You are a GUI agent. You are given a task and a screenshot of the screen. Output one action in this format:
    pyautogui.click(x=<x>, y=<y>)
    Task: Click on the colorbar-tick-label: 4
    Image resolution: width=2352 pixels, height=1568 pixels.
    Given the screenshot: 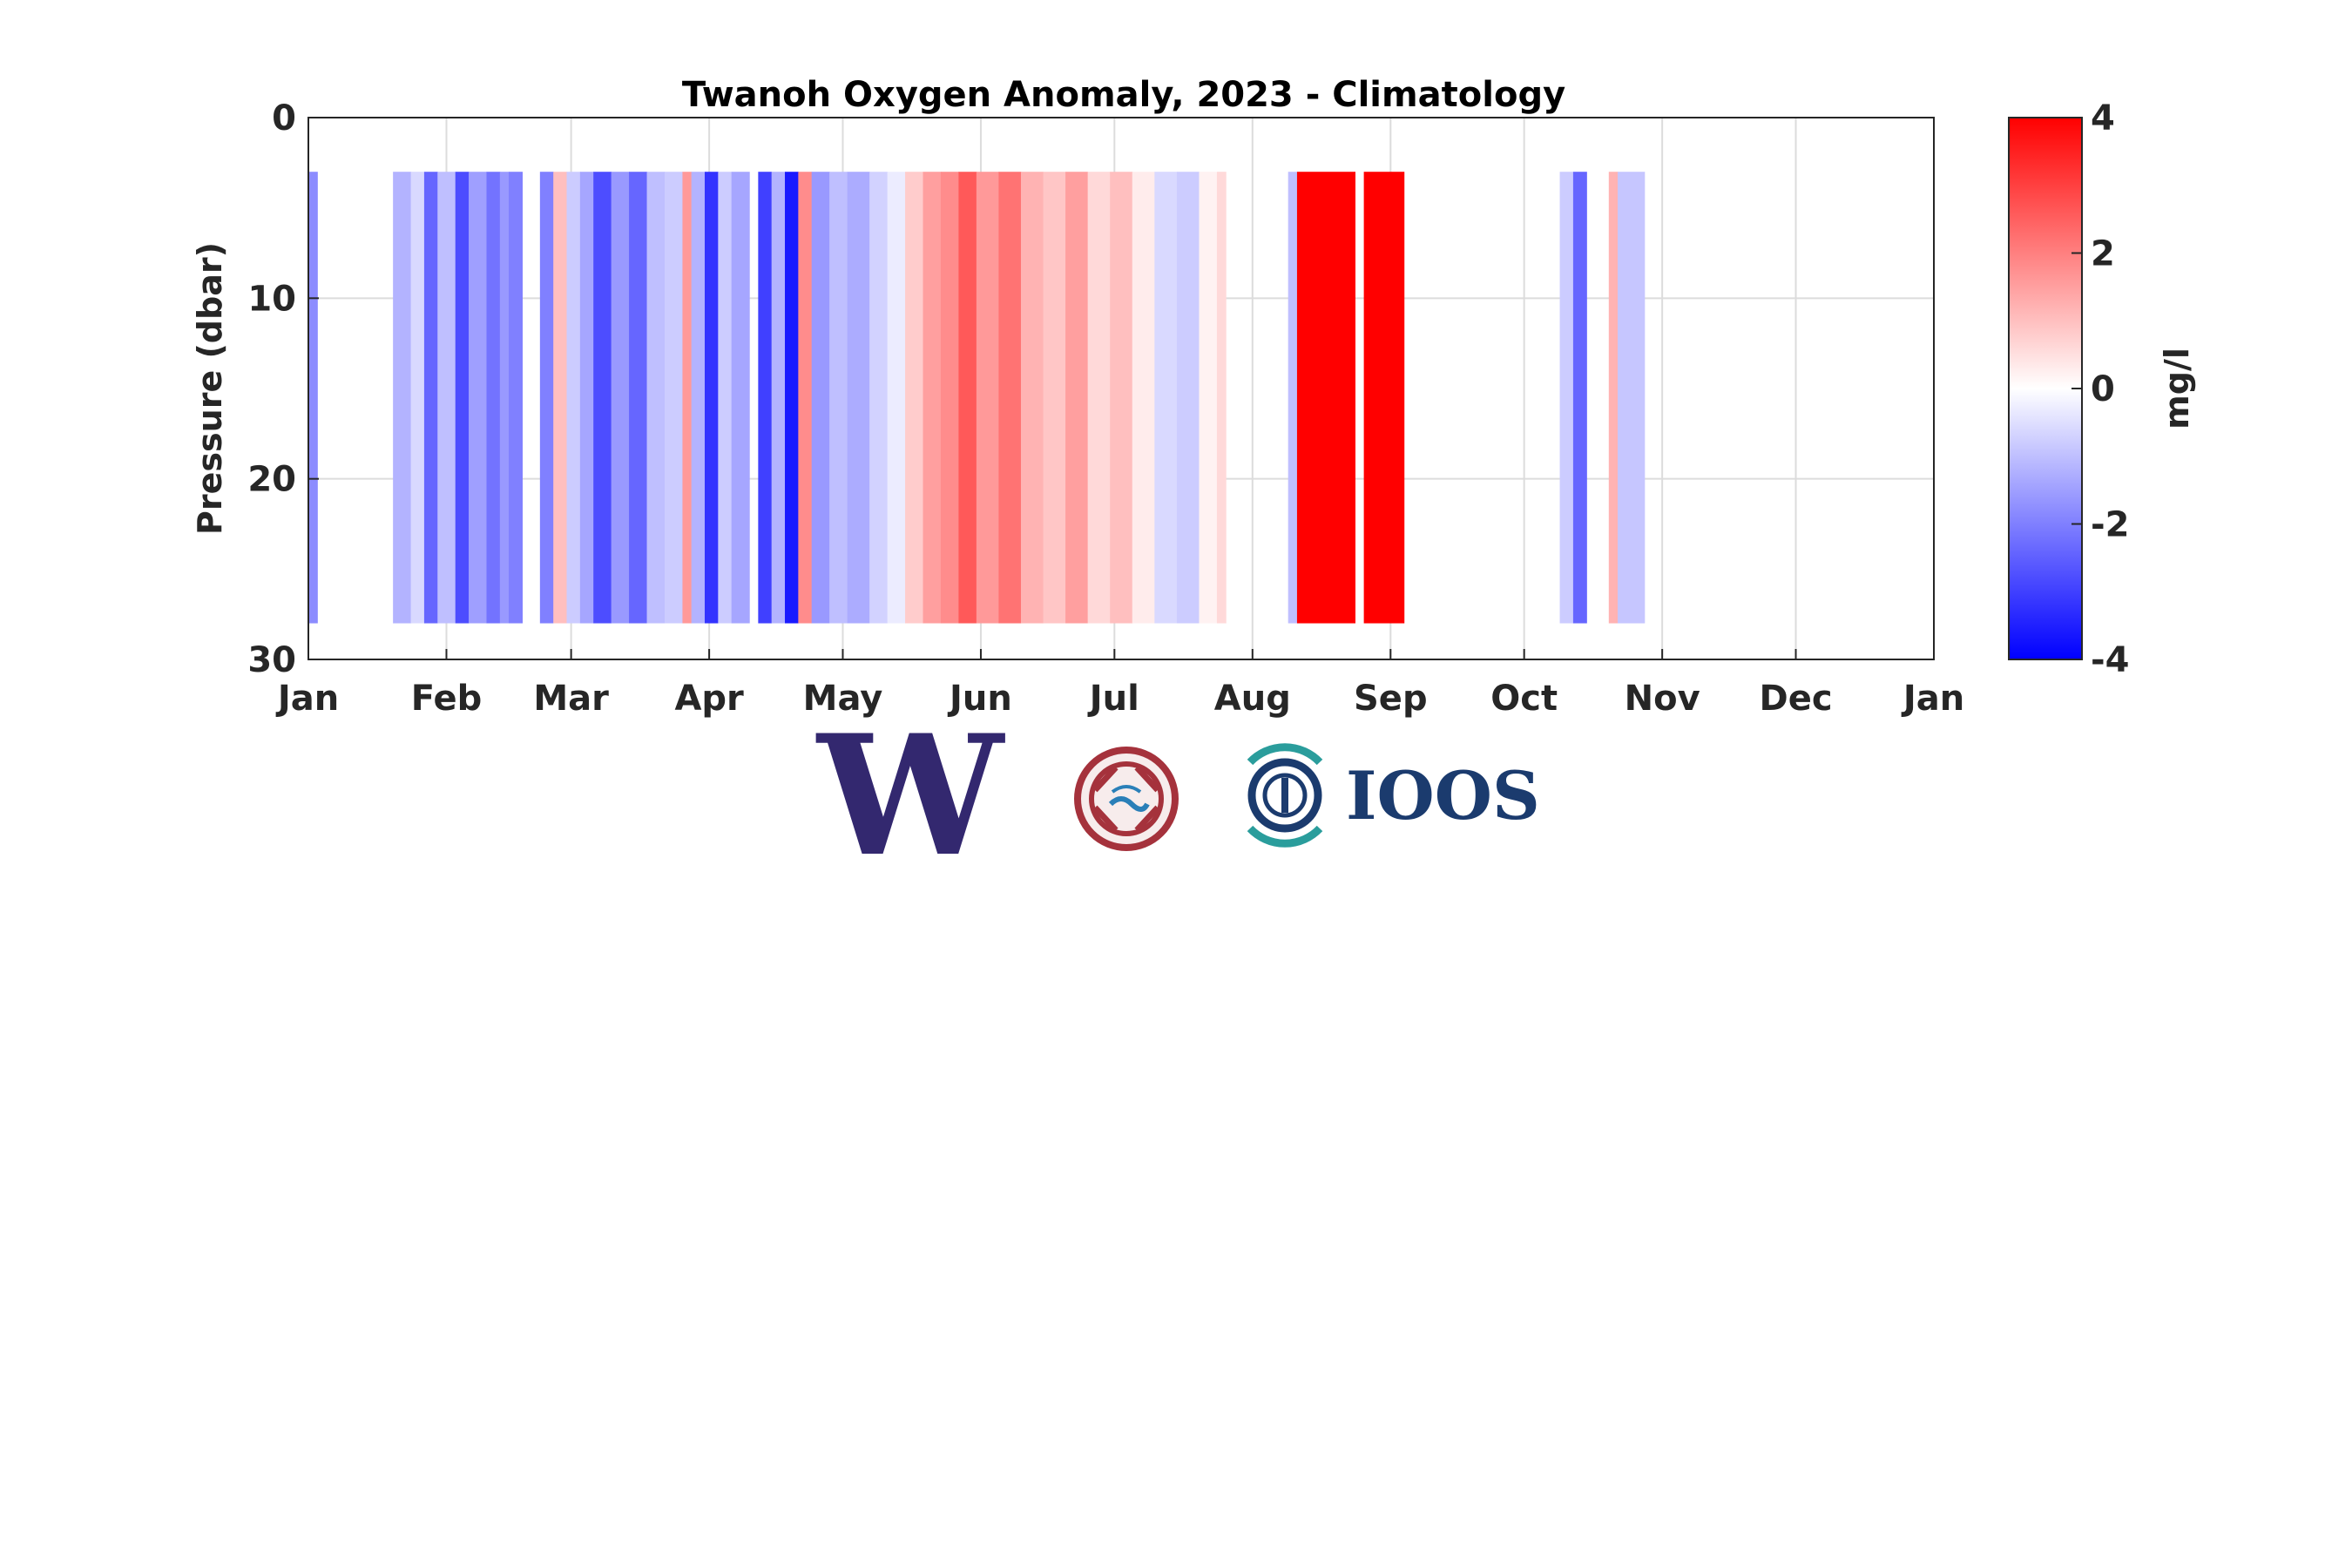 What is the action you would take?
    pyautogui.click(x=2103, y=119)
    